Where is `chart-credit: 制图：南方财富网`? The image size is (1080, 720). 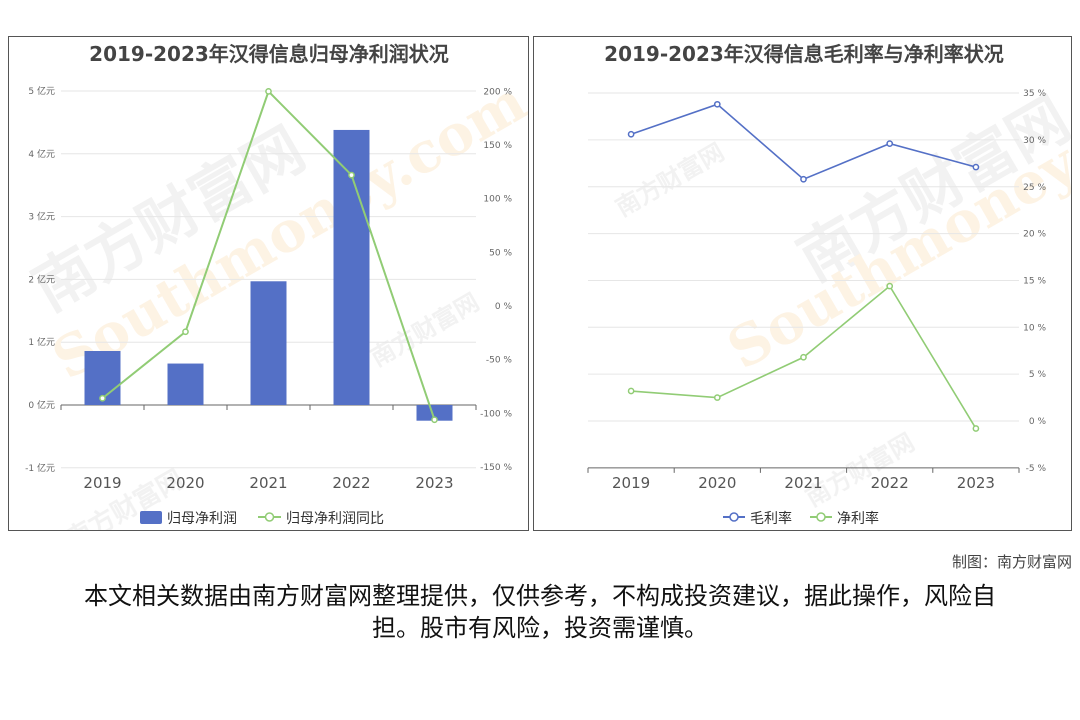 chart-credit: 制图：南方财富网 is located at coordinates (1011, 562).